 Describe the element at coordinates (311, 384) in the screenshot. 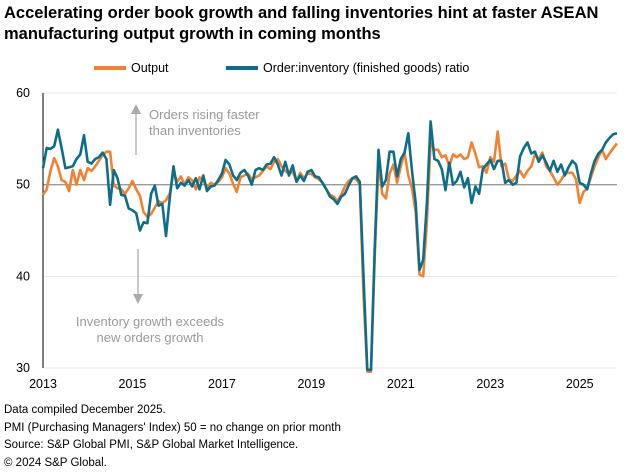

I see `x-tick-label: 2019` at that location.